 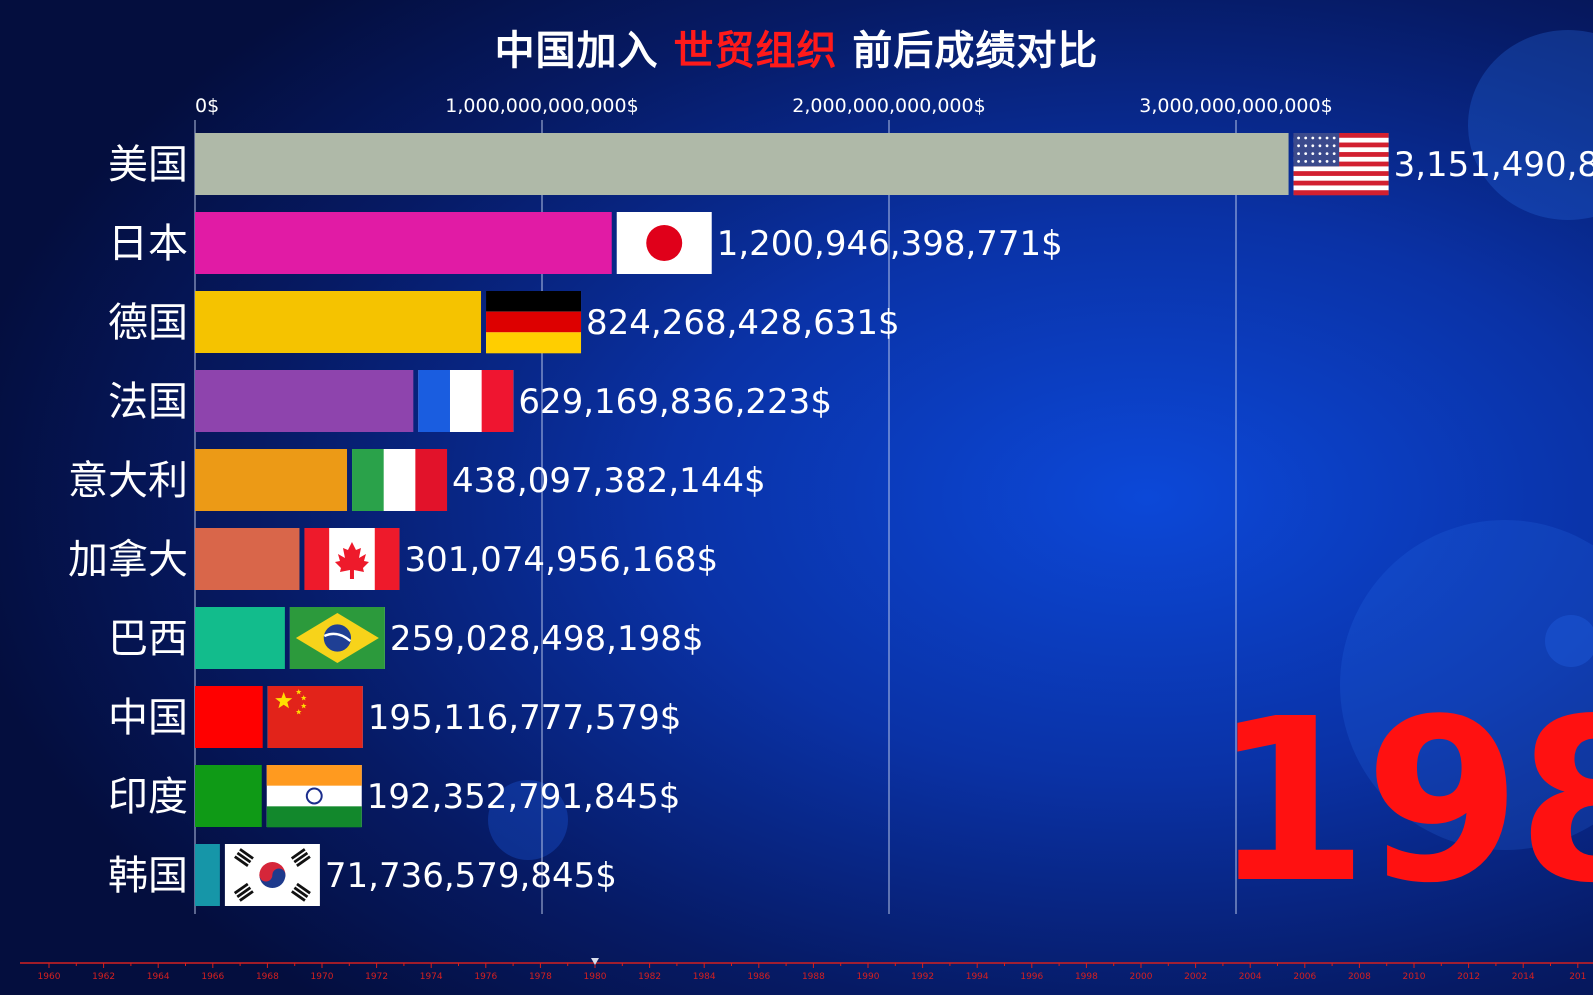 What do you see at coordinates (103, 977) in the screenshot?
I see `timeline-year-label: 1962` at bounding box center [103, 977].